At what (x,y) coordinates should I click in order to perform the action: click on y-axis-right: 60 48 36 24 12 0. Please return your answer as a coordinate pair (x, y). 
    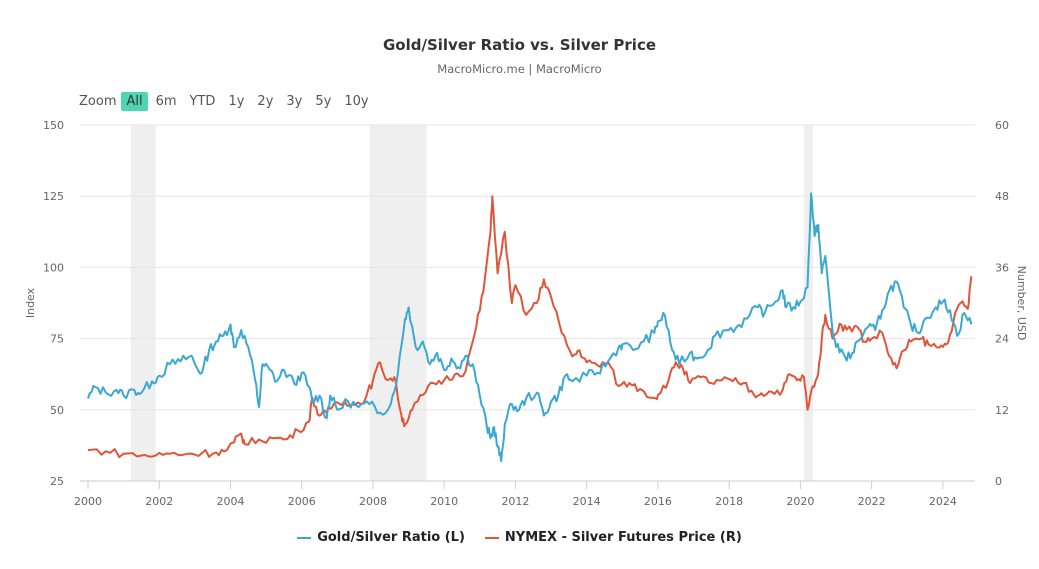
    Looking at the image, I should click on (1002, 303).